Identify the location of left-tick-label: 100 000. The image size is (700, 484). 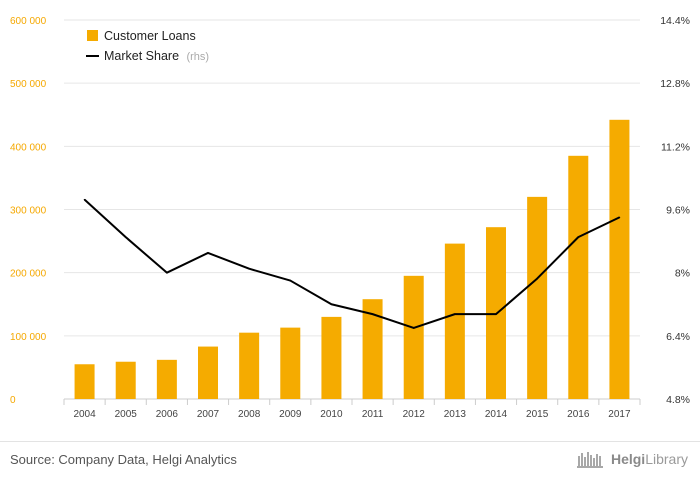
(28, 337).